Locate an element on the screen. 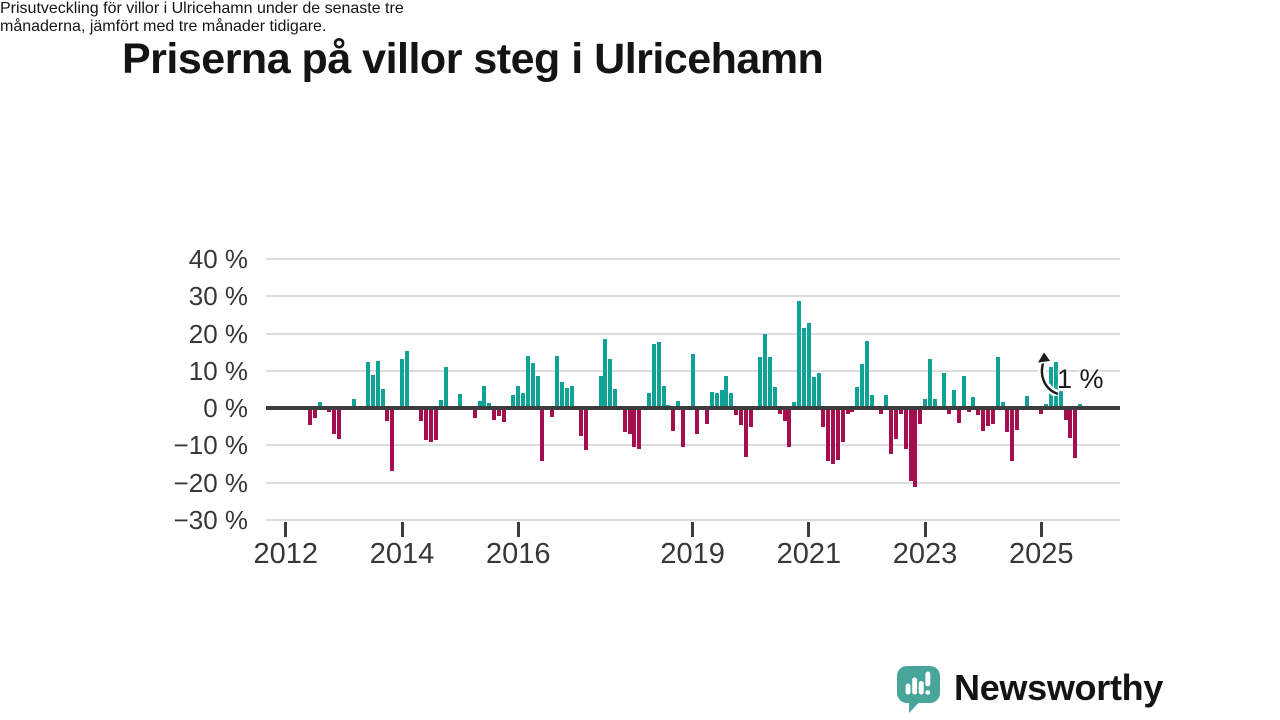  x-axis-label-2016: 2016 is located at coordinates (518, 554).